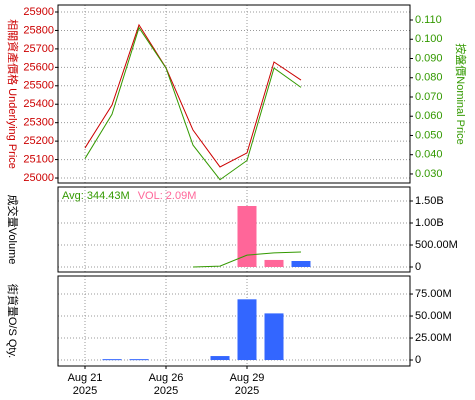  What do you see at coordinates (166, 378) in the screenshot?
I see `x-tick-label: Aug 26` at bounding box center [166, 378].